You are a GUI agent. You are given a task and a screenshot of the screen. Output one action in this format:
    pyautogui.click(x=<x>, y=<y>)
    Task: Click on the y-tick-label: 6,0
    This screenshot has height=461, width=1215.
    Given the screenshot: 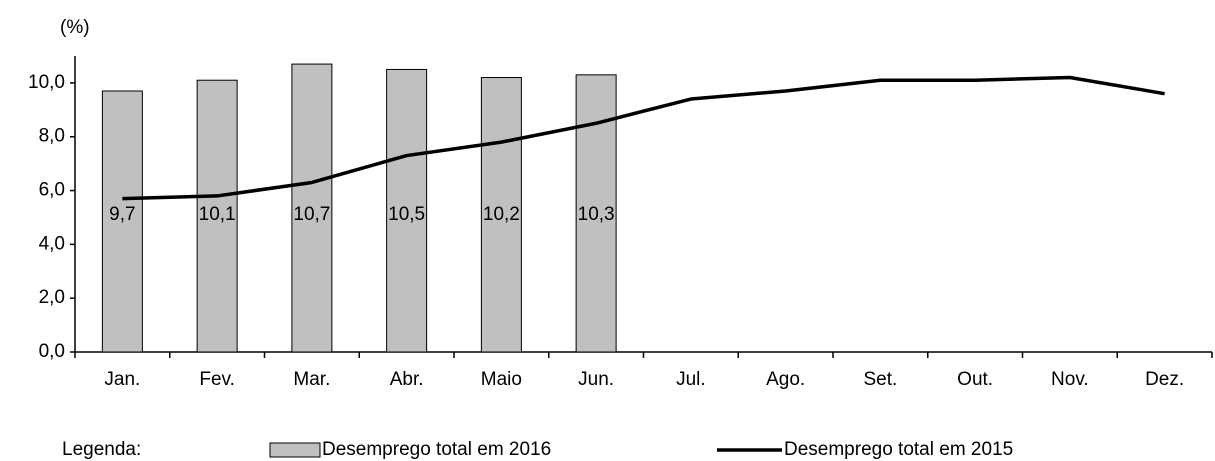 What is the action you would take?
    pyautogui.click(x=52, y=190)
    